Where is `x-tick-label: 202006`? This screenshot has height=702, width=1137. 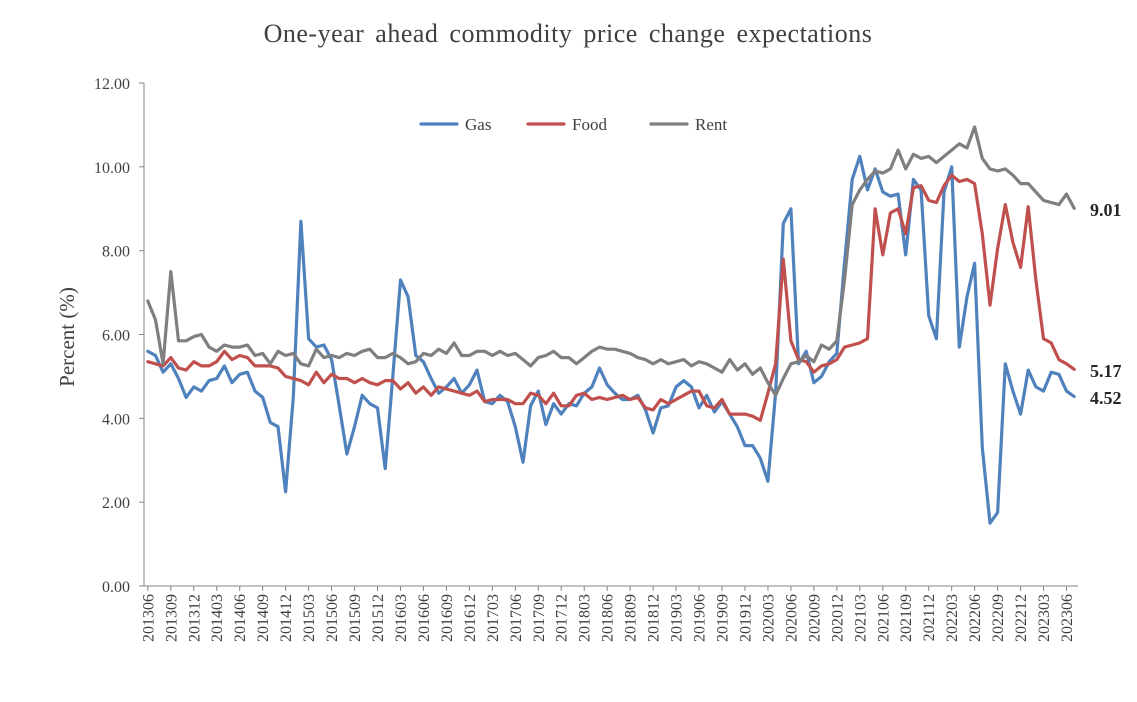 x-tick-label: 202006 is located at coordinates (791, 618).